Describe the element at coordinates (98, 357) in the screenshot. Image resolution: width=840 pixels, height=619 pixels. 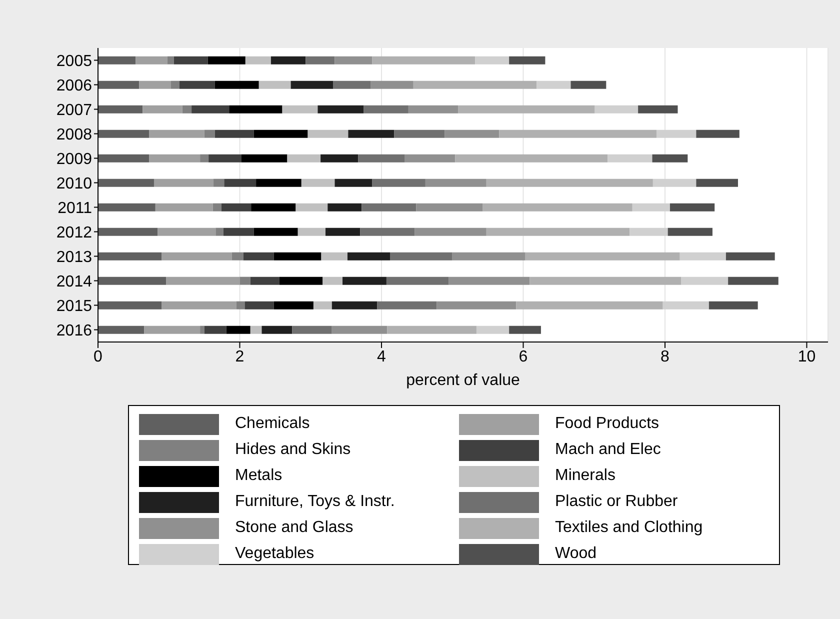
I see `x-tick-label: 0` at that location.